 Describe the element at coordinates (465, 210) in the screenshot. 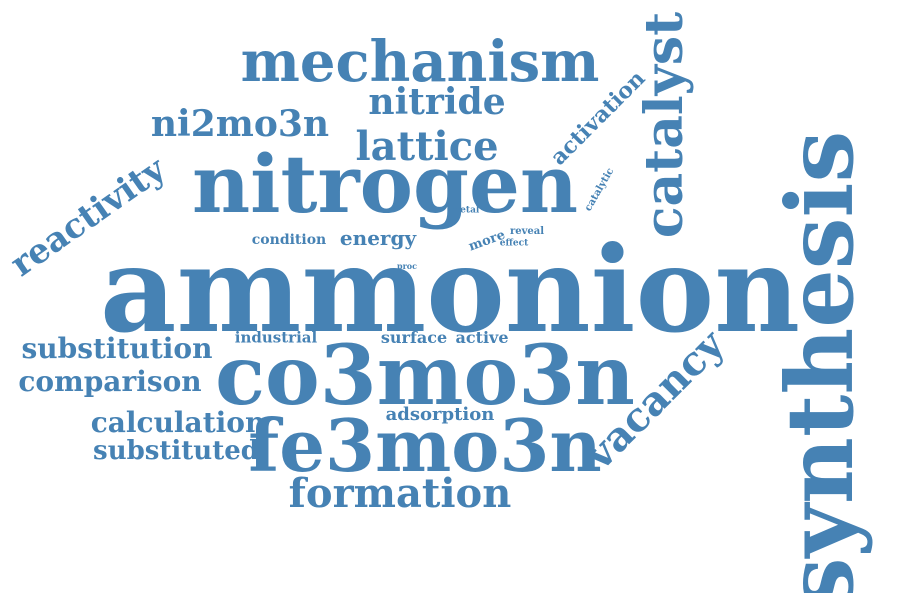

I see `word-metal: metal` at that location.